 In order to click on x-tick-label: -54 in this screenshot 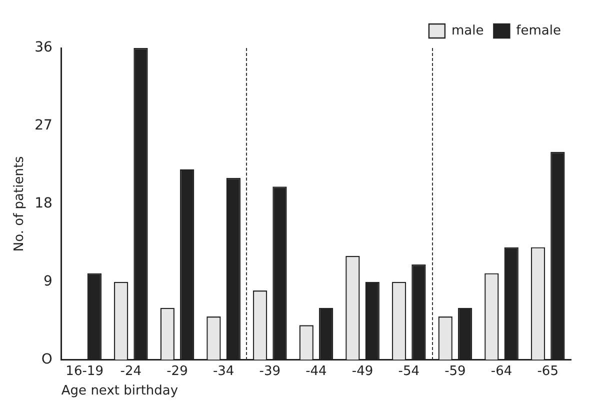, I will do `click(409, 371)`.